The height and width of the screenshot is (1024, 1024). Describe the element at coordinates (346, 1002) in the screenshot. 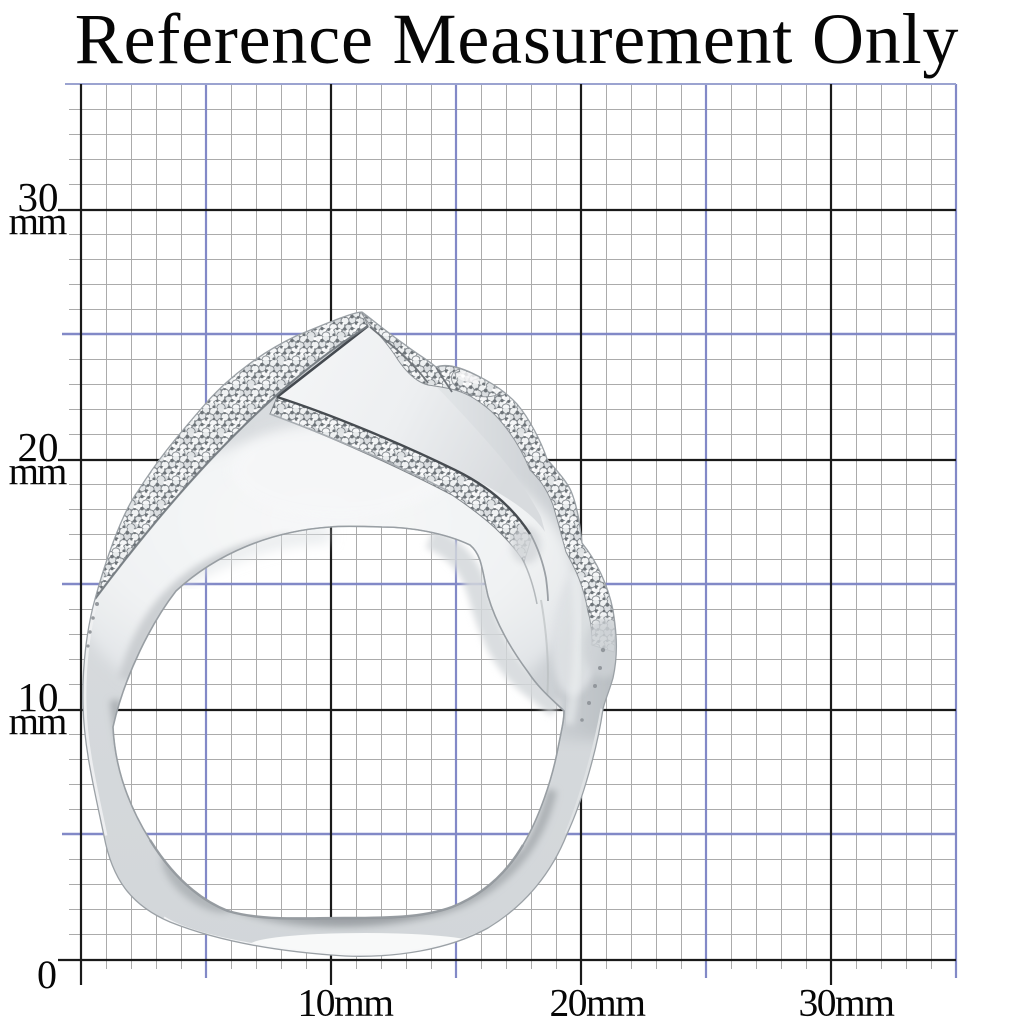

I see `svg-text: 10mm` at that location.